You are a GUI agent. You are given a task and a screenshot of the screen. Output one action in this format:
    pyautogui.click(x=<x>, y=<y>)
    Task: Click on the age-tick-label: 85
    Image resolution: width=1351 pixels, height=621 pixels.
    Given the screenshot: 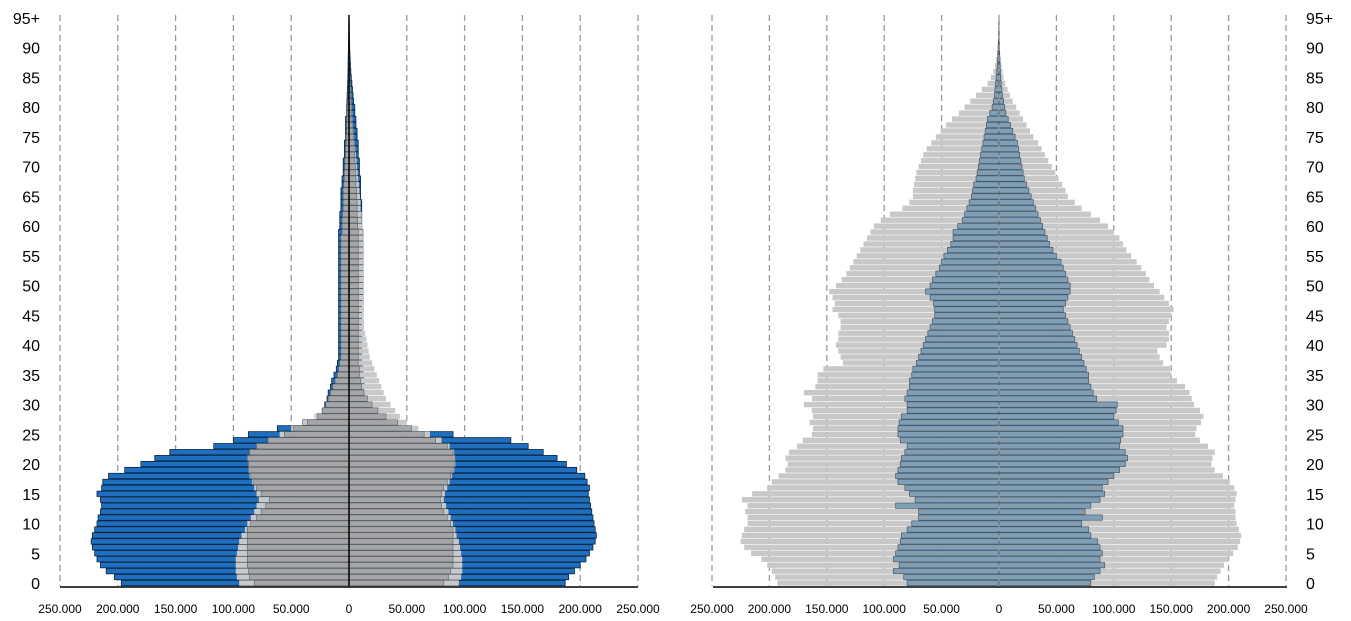 What is the action you would take?
    pyautogui.click(x=1315, y=78)
    